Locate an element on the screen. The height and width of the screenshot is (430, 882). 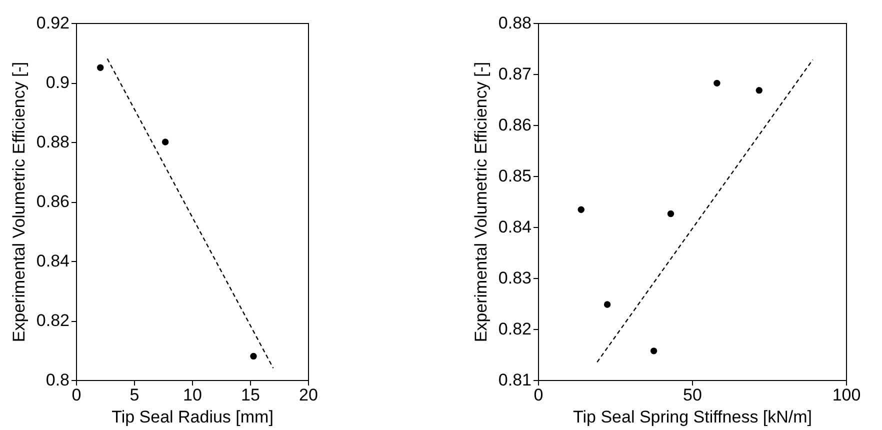
x-tick-label: 50 is located at coordinates (692, 395).